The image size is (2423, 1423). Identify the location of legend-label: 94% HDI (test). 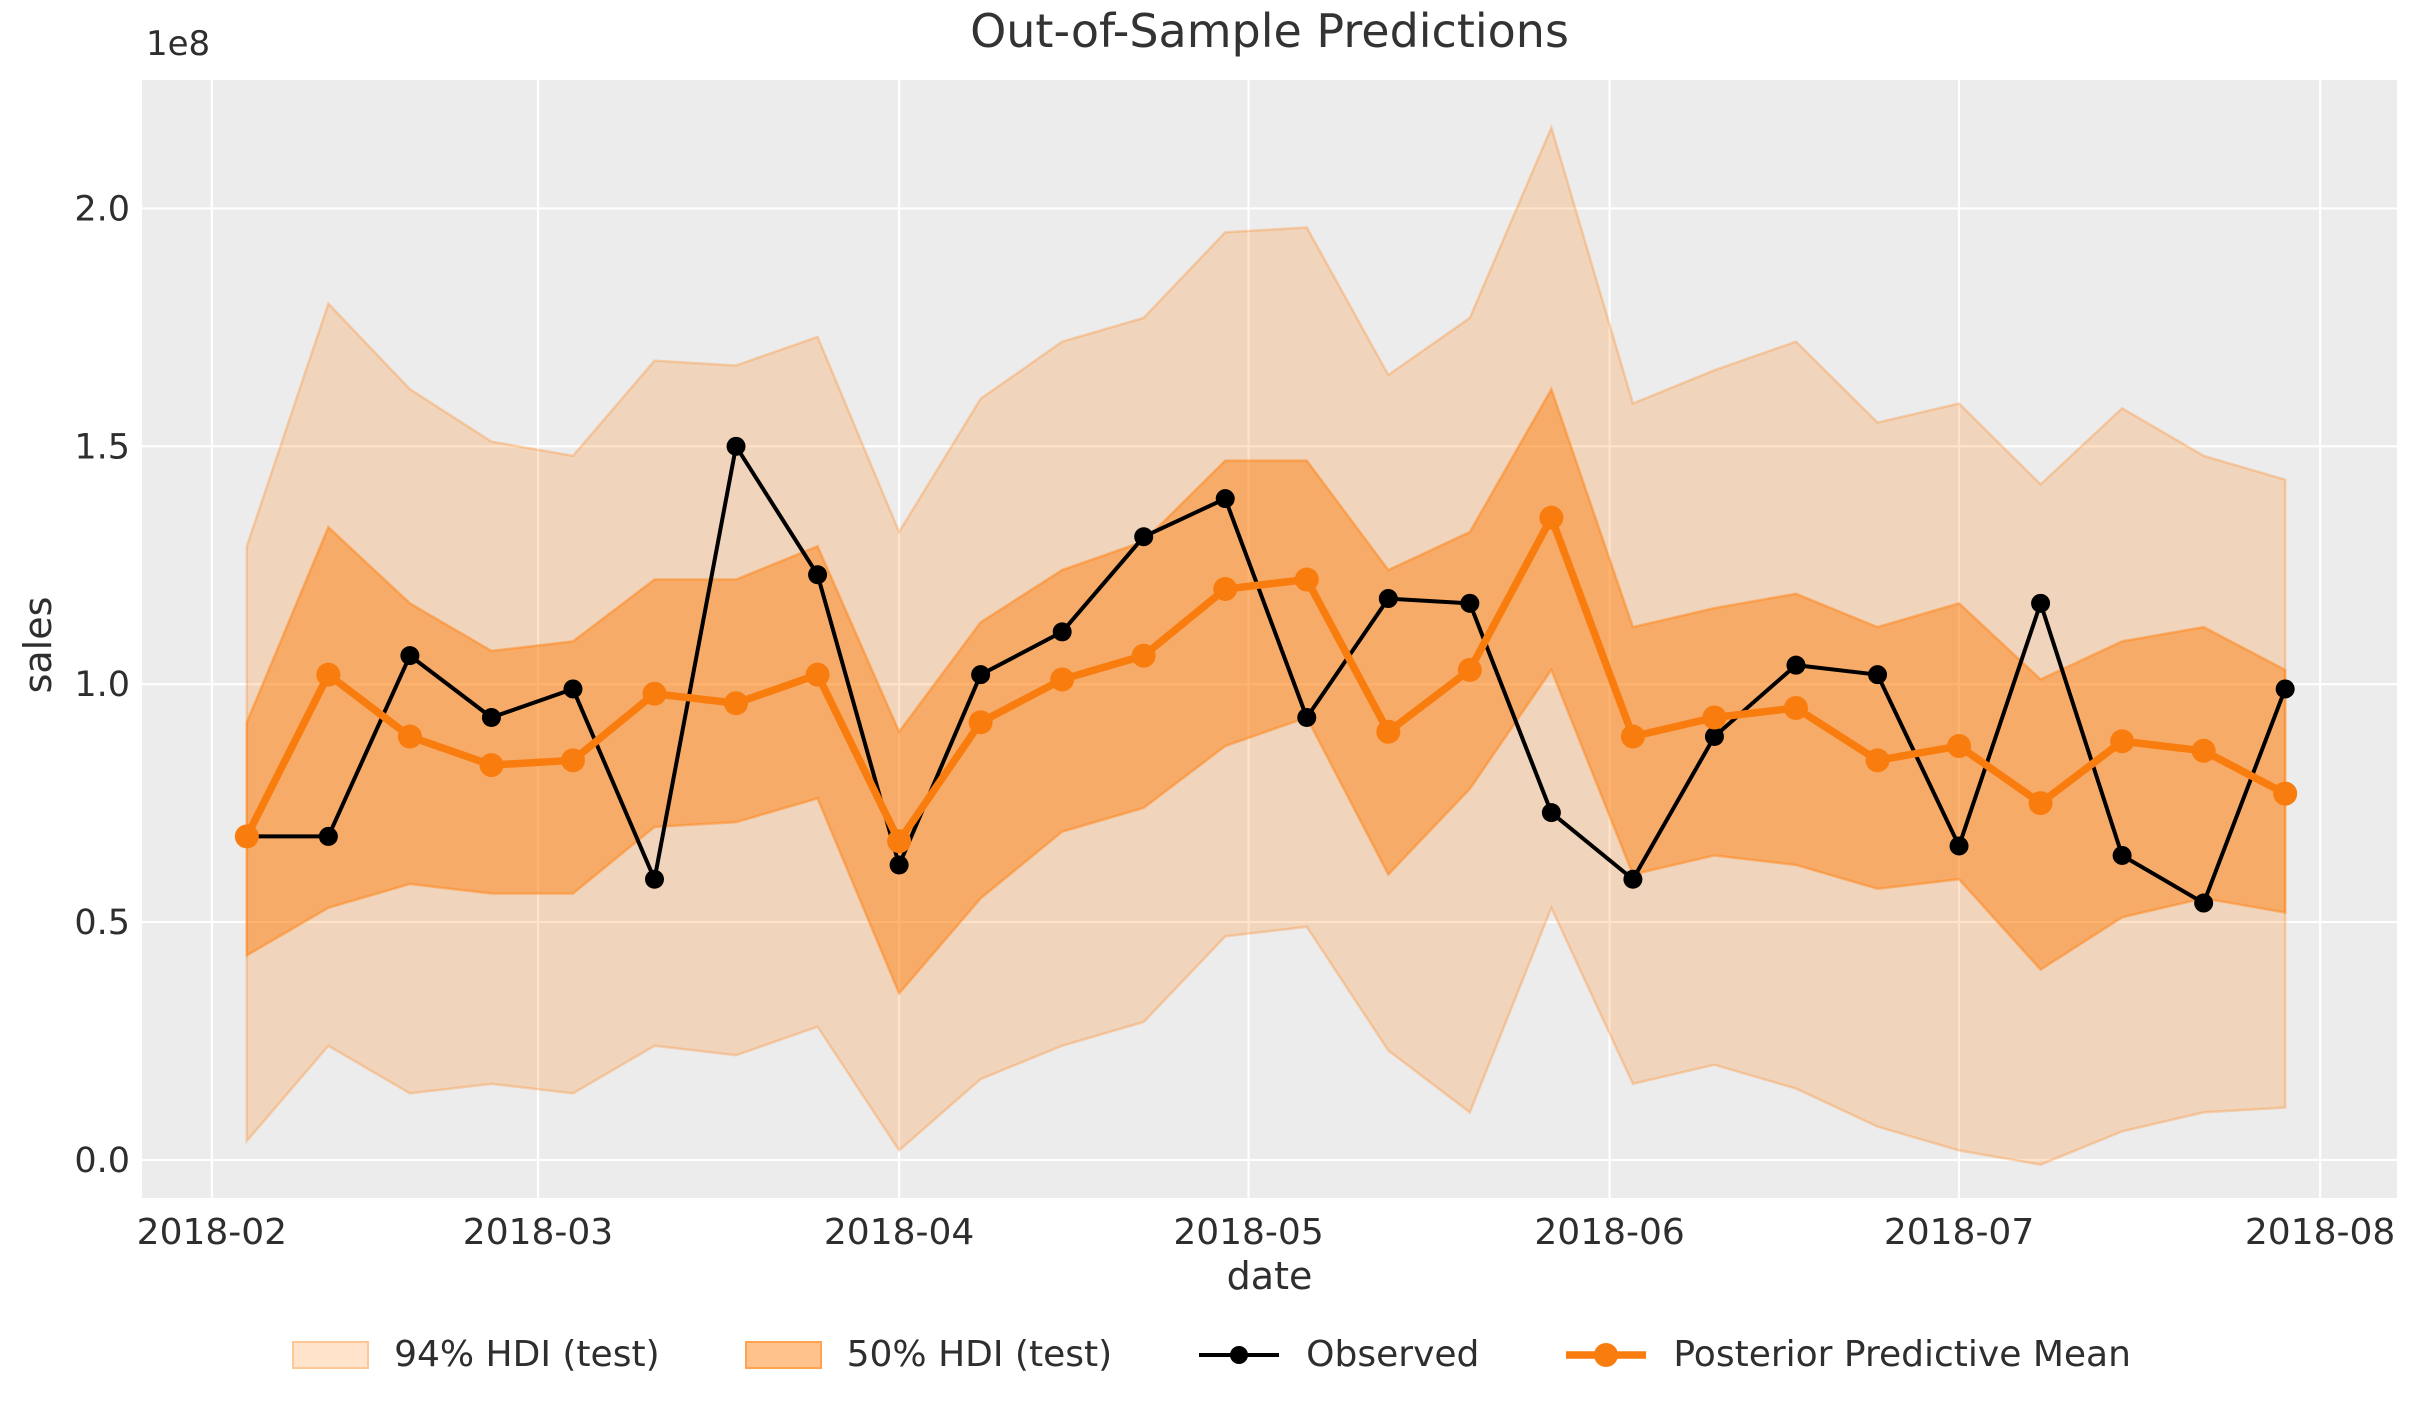
(527, 1354).